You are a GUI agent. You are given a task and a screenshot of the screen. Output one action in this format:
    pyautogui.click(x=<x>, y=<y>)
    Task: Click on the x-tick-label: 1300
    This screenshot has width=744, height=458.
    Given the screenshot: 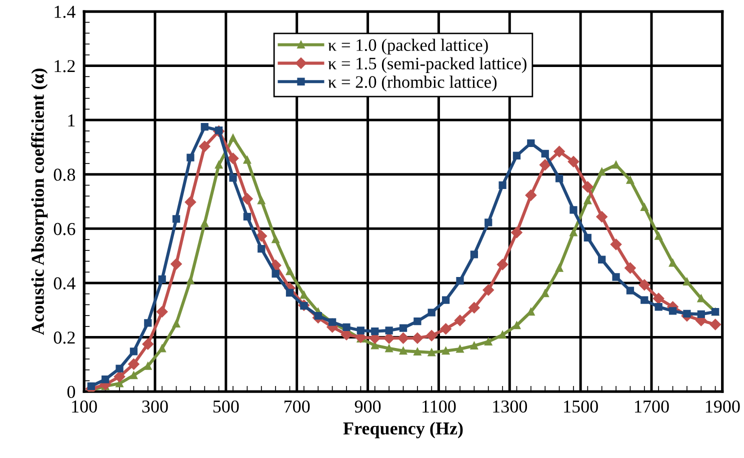 What is the action you would take?
    pyautogui.click(x=510, y=406)
    